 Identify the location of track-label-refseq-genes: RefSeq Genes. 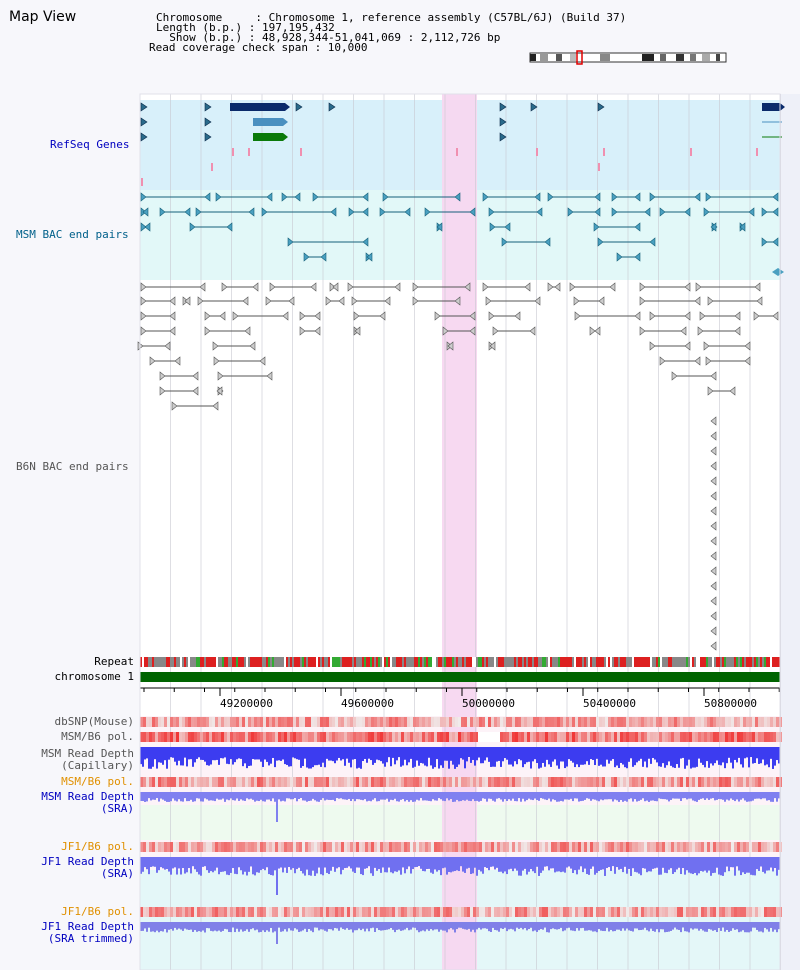
(90, 144).